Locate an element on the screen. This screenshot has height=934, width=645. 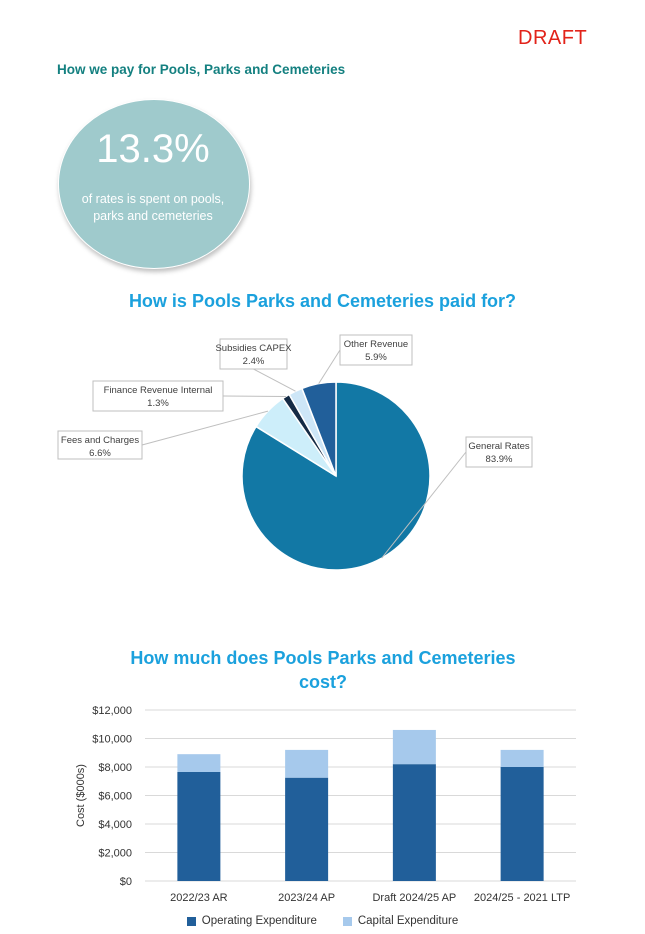
legend-item-operating: Operating Expenditure is located at coordinates (251, 921).